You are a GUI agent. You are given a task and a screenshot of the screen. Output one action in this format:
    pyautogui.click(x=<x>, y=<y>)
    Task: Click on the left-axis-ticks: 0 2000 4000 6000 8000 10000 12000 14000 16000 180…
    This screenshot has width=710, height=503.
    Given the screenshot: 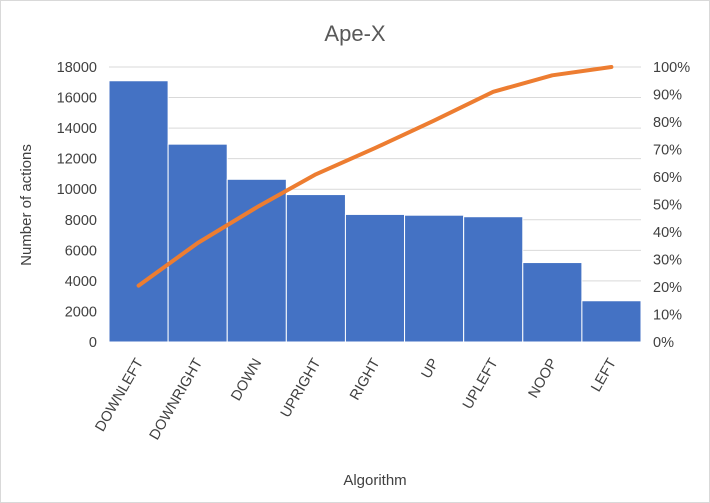 What is the action you would take?
    pyautogui.click(x=77, y=205)
    